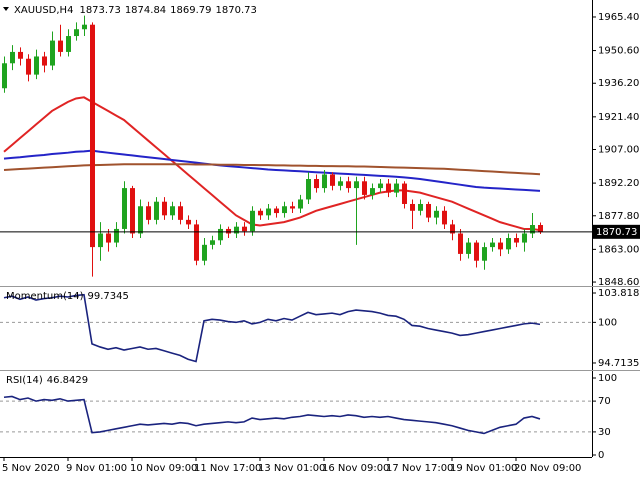 This screenshot has height=480, width=640. I want to click on y-tick-label: 1848.60, so click(618, 282).